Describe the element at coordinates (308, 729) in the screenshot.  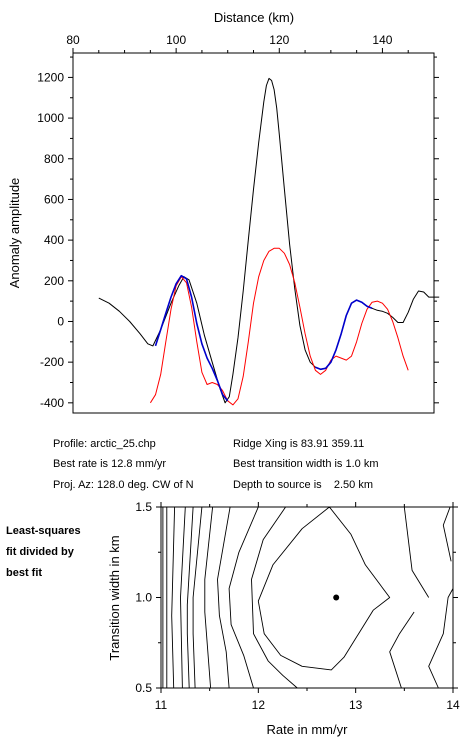
I see `rate-axis-label: Rate in mm/yr` at that location.